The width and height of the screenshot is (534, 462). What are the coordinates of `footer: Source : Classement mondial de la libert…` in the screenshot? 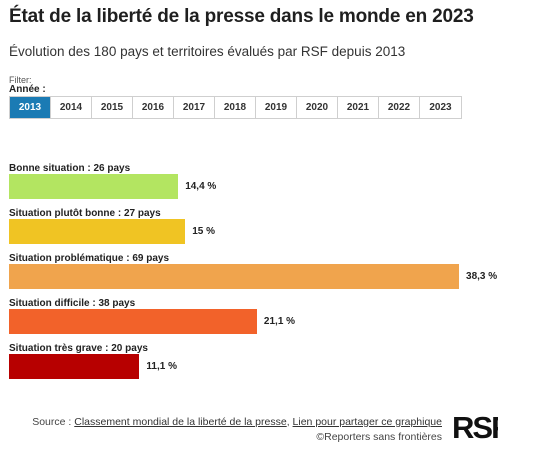 It's located at (237, 430).